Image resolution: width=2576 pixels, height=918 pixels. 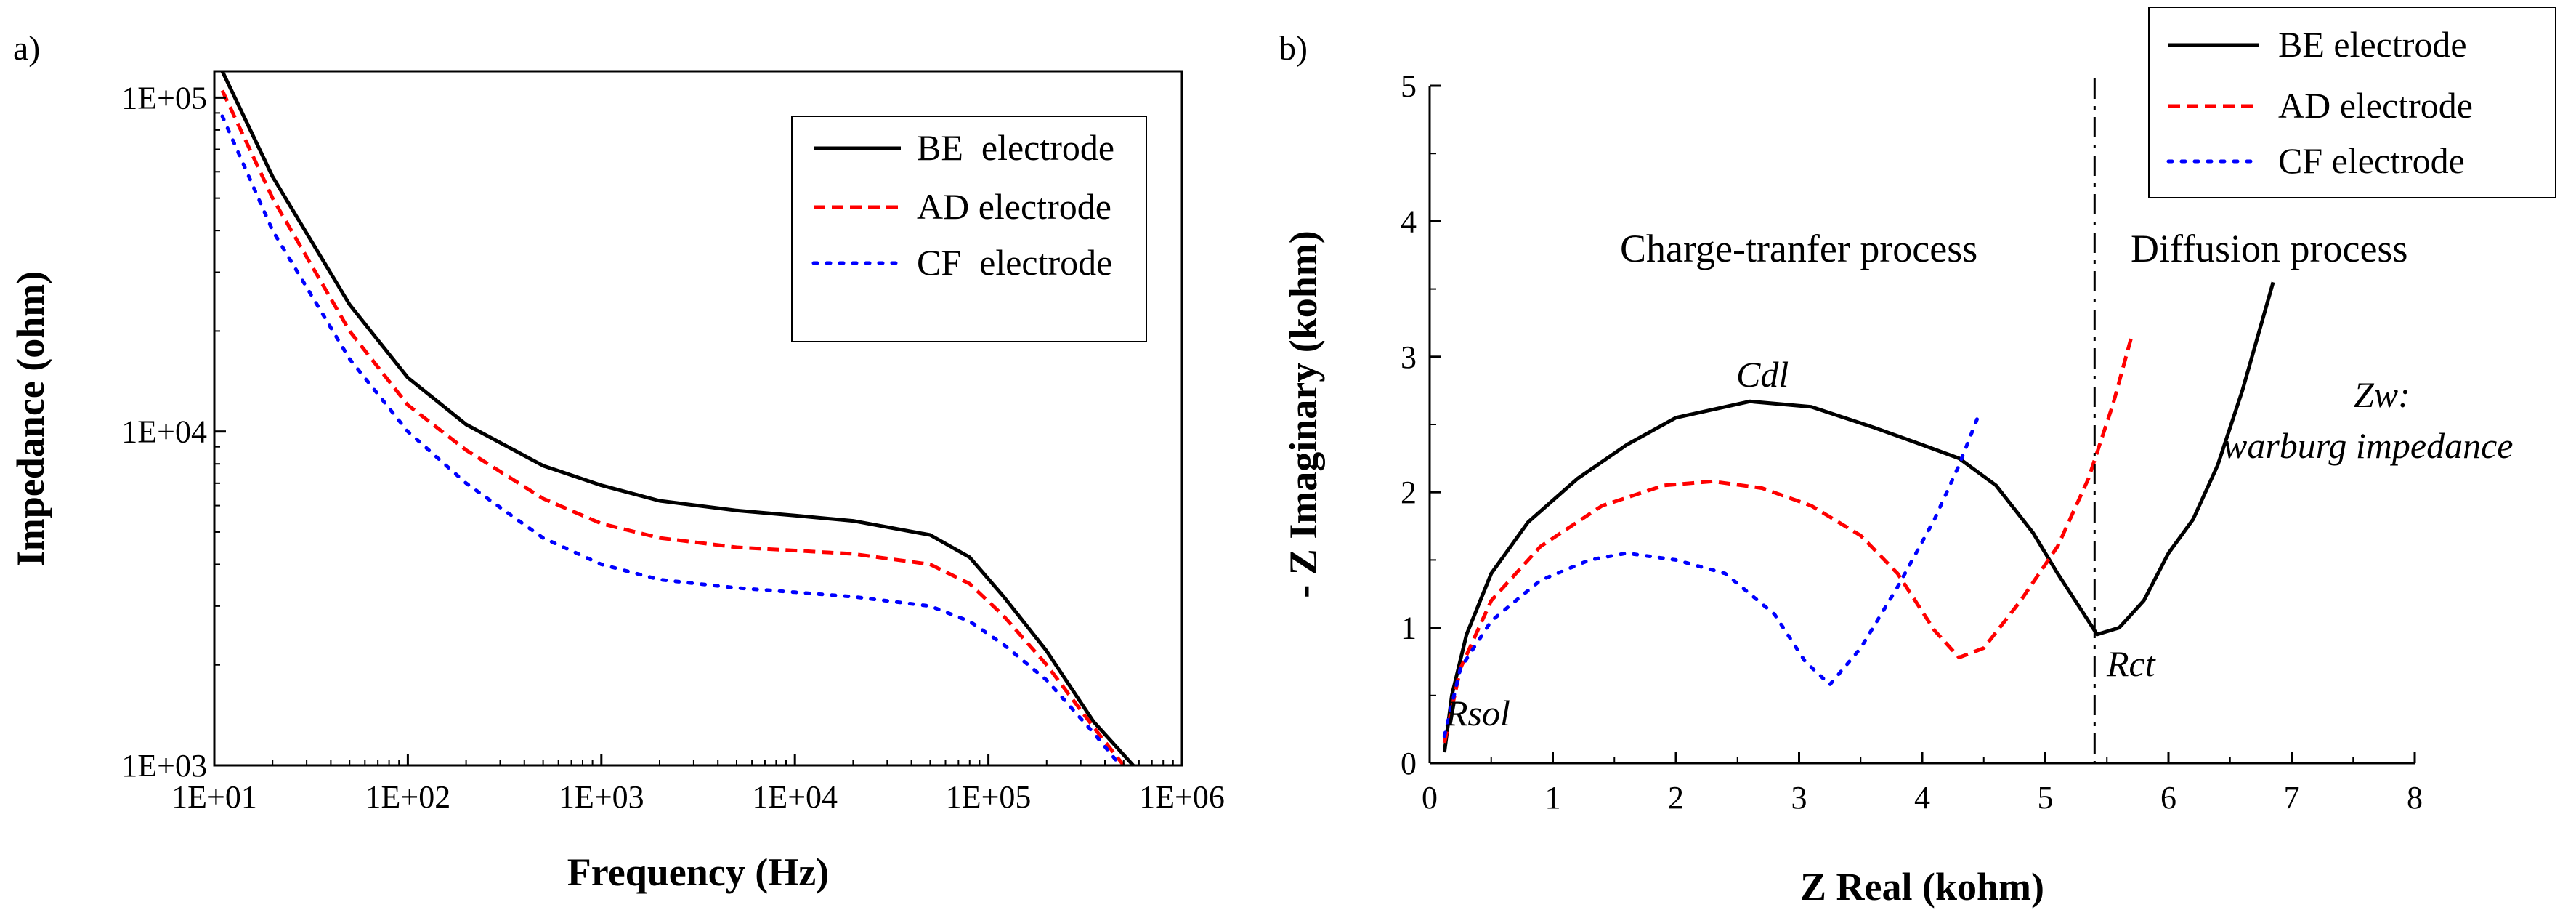 I want to click on panel-a-y-tick-label: 1E+05, so click(x=164, y=98).